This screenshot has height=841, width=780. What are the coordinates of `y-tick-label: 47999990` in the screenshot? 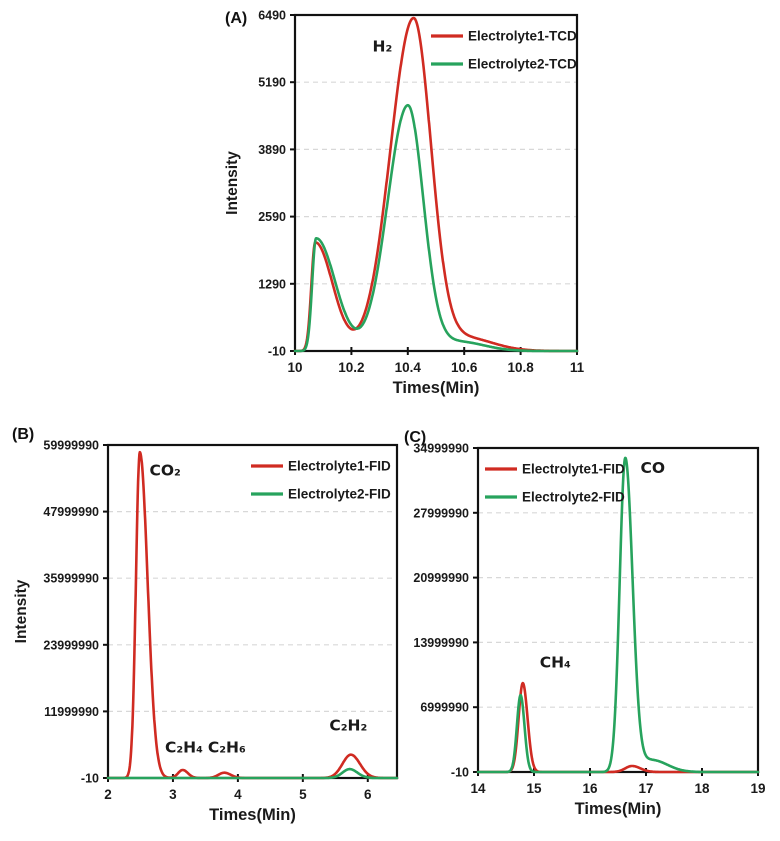 It's located at (71, 512).